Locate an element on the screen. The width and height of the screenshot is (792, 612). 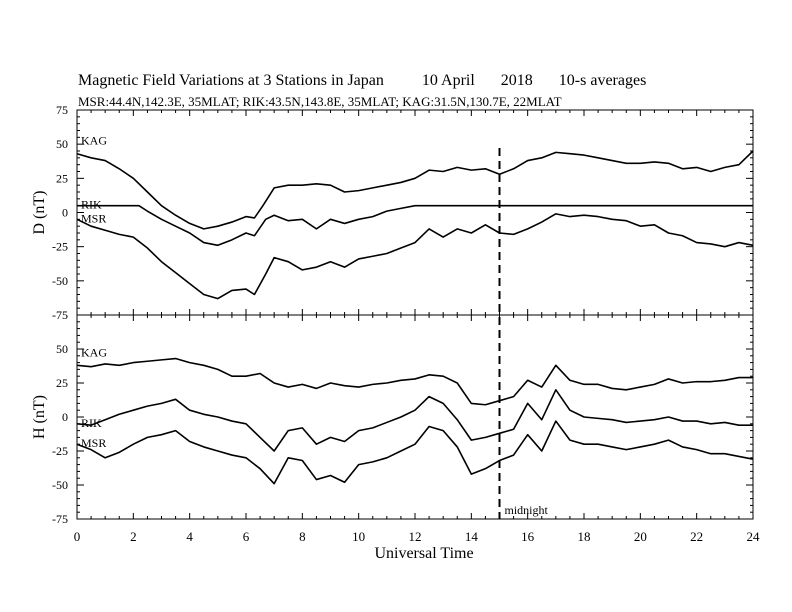
x-tick-label: 20 is located at coordinates (640, 536).